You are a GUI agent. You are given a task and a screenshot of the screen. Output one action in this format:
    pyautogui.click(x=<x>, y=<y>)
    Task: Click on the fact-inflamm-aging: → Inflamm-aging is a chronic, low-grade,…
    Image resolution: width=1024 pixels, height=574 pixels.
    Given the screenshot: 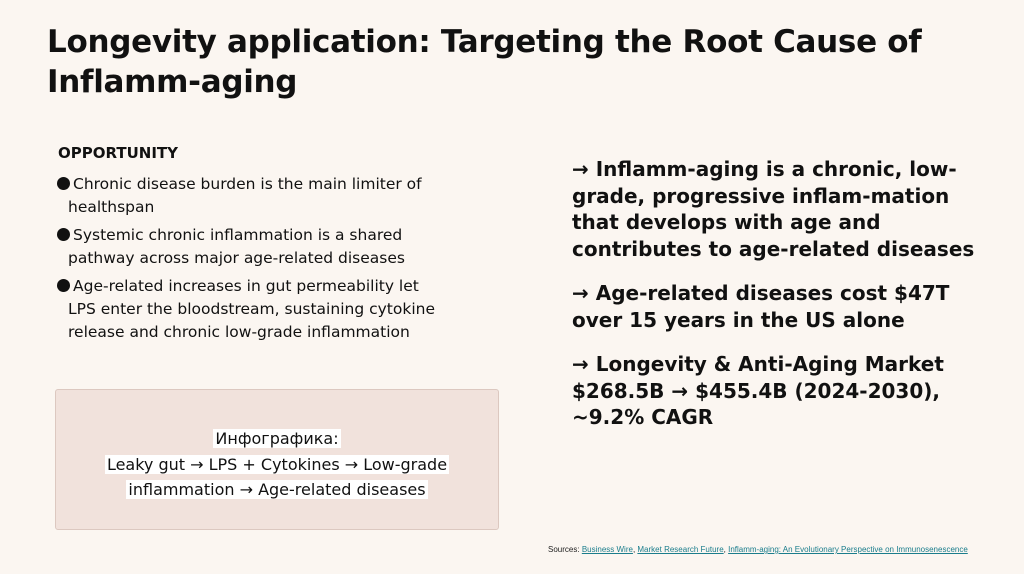 What is the action you would take?
    pyautogui.click(x=773, y=209)
    